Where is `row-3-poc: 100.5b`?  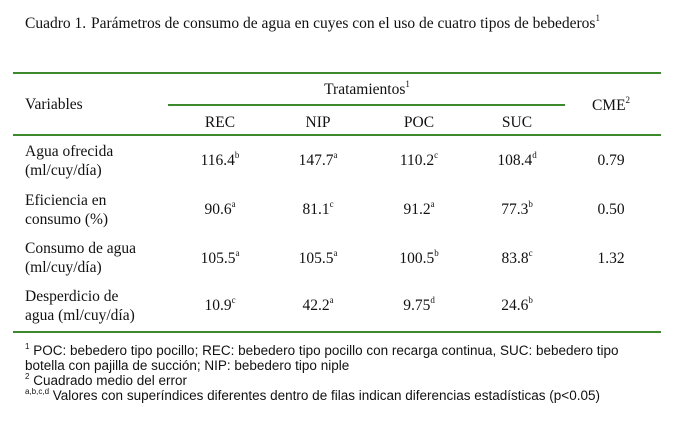 row-3-poc: 100.5b is located at coordinates (419, 257).